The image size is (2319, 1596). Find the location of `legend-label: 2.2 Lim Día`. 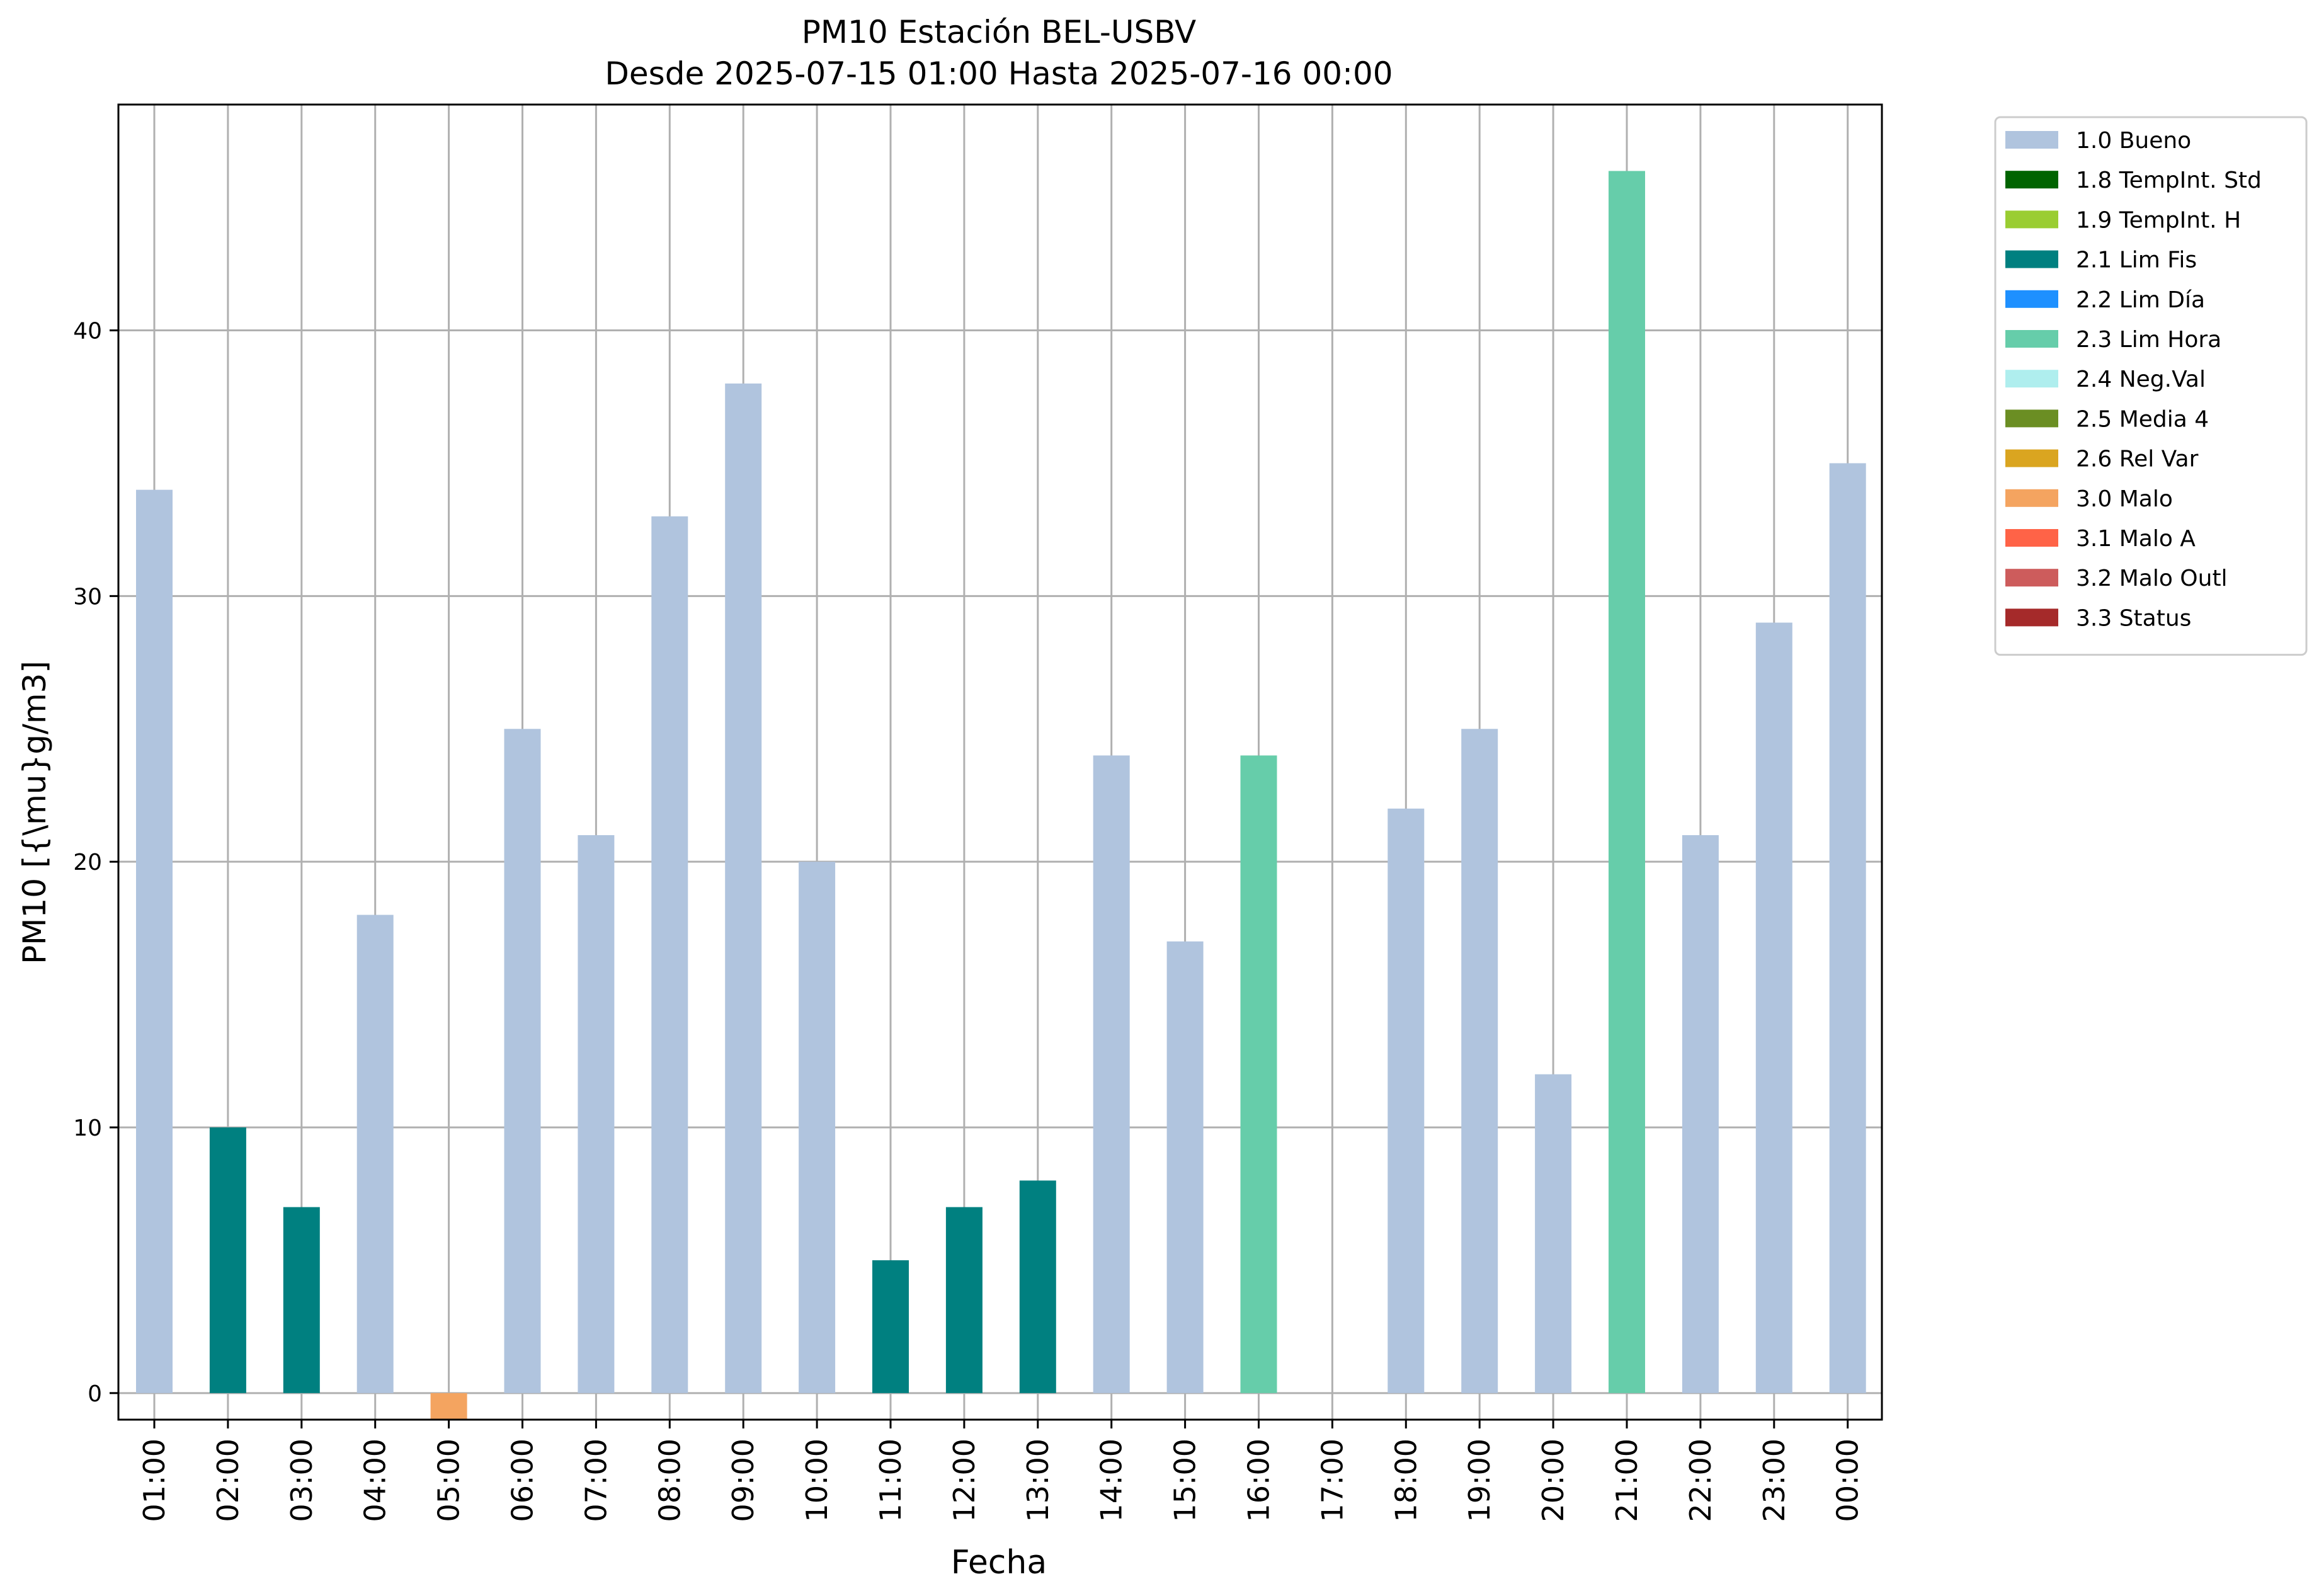

legend-label: 2.2 Lim Día is located at coordinates (2140, 300).